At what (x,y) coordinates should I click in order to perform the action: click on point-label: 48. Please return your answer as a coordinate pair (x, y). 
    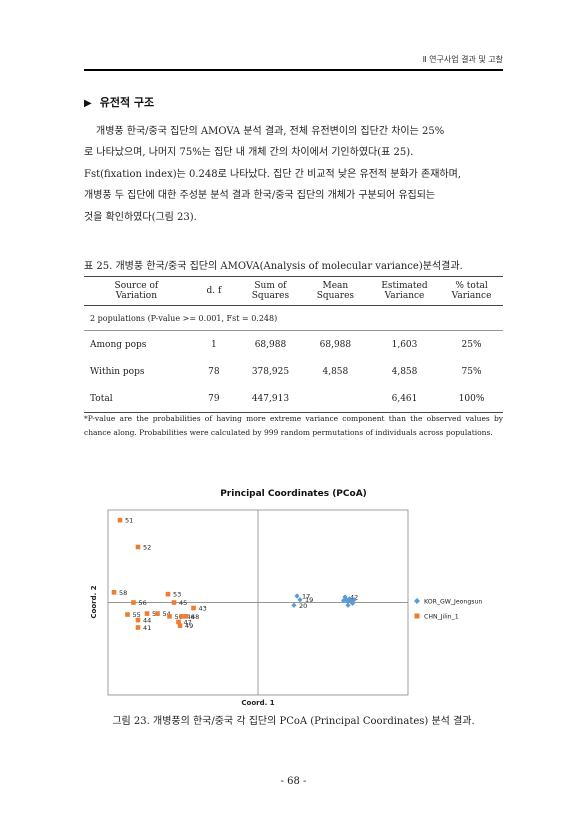
    Looking at the image, I should click on (195, 617).